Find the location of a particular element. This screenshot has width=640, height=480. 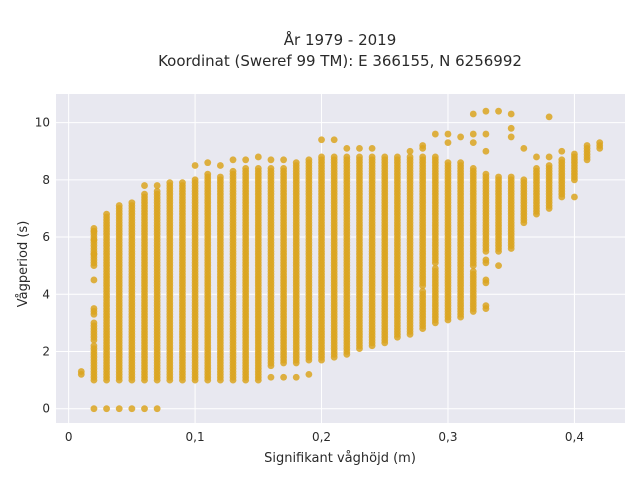

y-tick-label: 8 is located at coordinates (46, 180).